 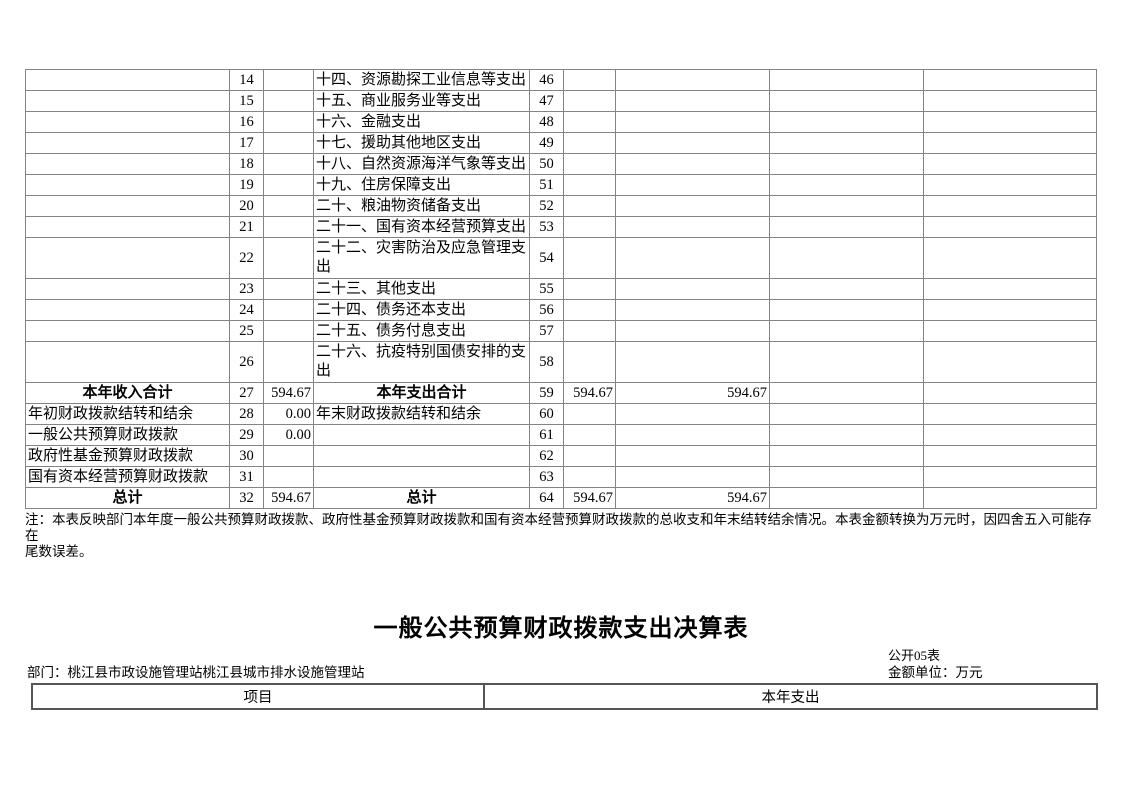 What do you see at coordinates (421, 122) in the screenshot?
I see `expenditure-item-cell: 十六、金融支出` at bounding box center [421, 122].